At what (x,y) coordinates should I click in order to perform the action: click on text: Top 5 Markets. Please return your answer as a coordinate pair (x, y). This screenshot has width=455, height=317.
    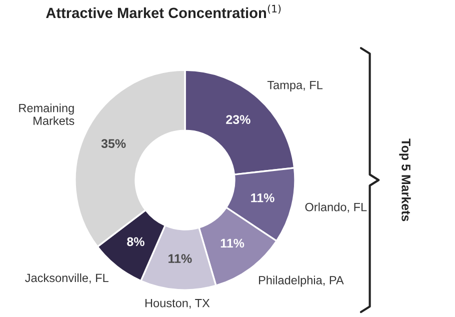
    Looking at the image, I should click on (405, 180).